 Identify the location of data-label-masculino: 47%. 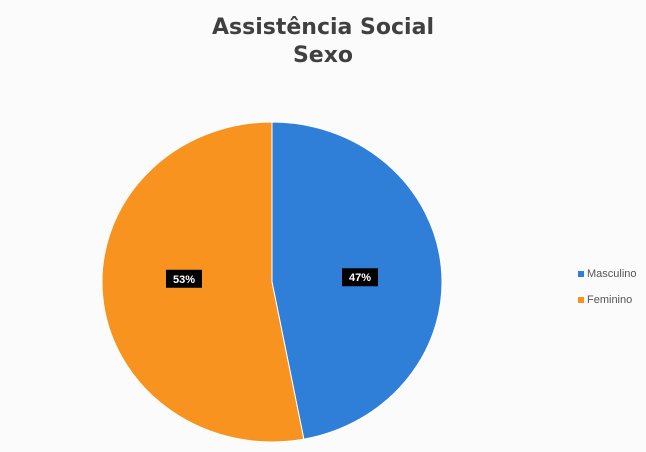
(360, 277).